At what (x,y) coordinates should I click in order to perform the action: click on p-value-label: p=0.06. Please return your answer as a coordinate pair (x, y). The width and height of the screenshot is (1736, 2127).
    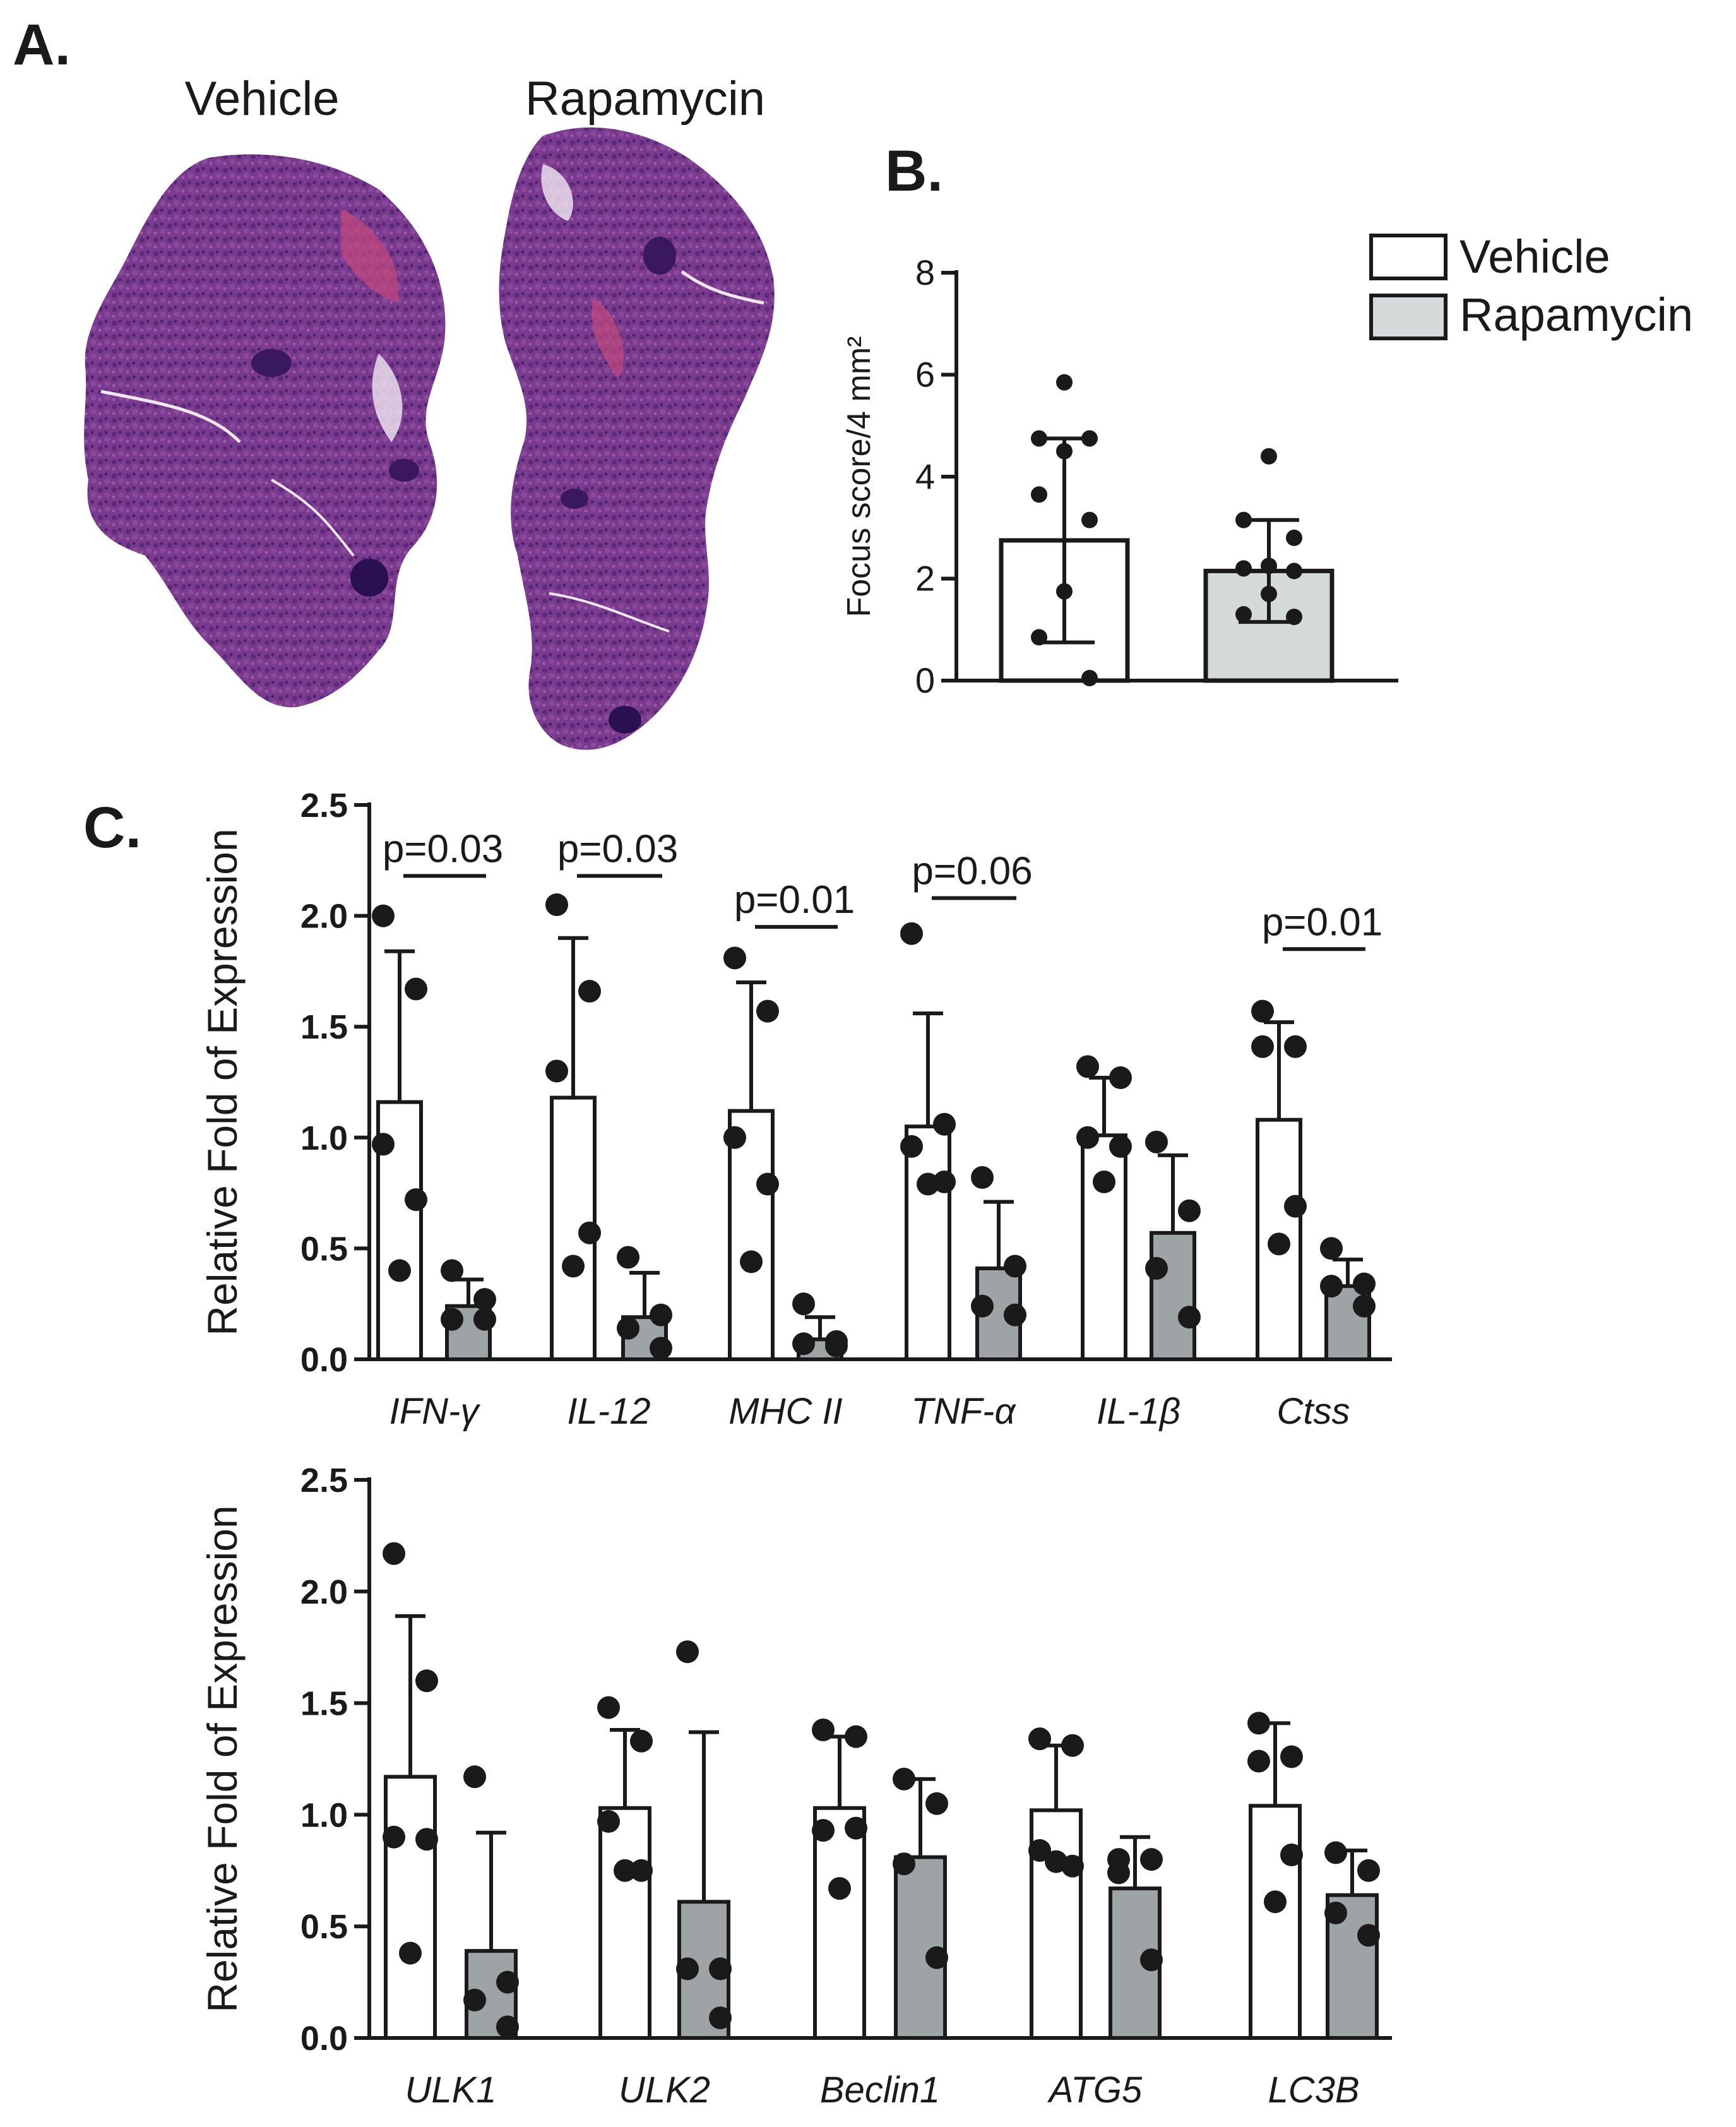
    Looking at the image, I should click on (972, 871).